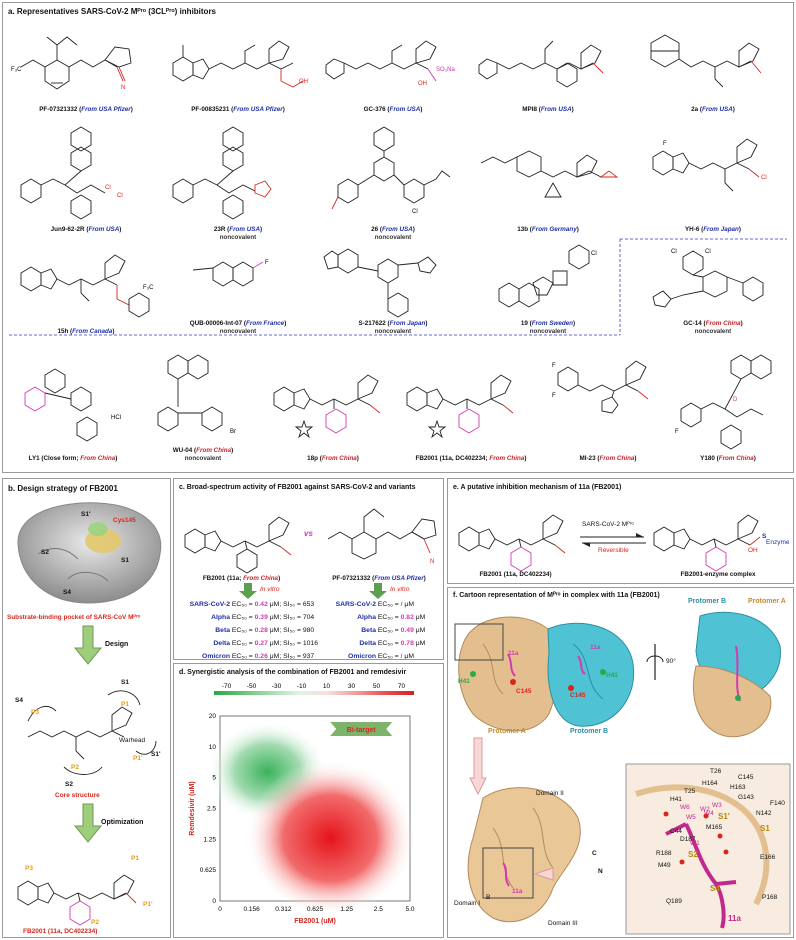  Describe the element at coordinates (238, 545) in the screenshot. I see `structure-fb2001-c` at that location.